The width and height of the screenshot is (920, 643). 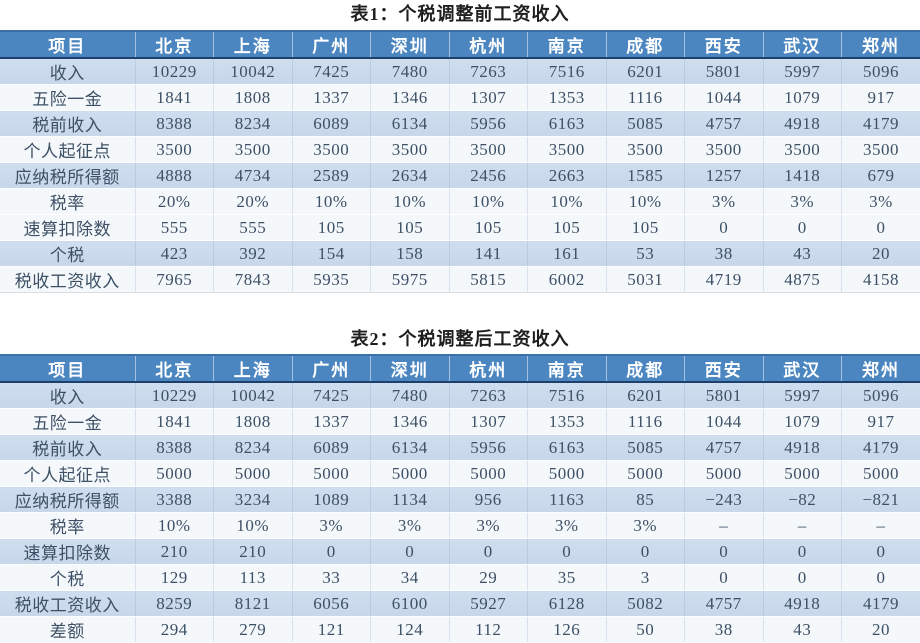 What do you see at coordinates (724, 395) in the screenshot?
I see `data-cell: 5801` at bounding box center [724, 395].